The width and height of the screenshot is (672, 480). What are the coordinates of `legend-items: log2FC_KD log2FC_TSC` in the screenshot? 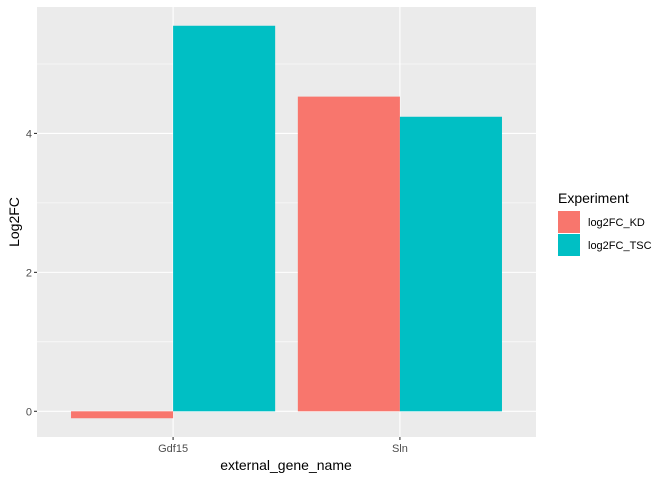 It's located at (605, 233).